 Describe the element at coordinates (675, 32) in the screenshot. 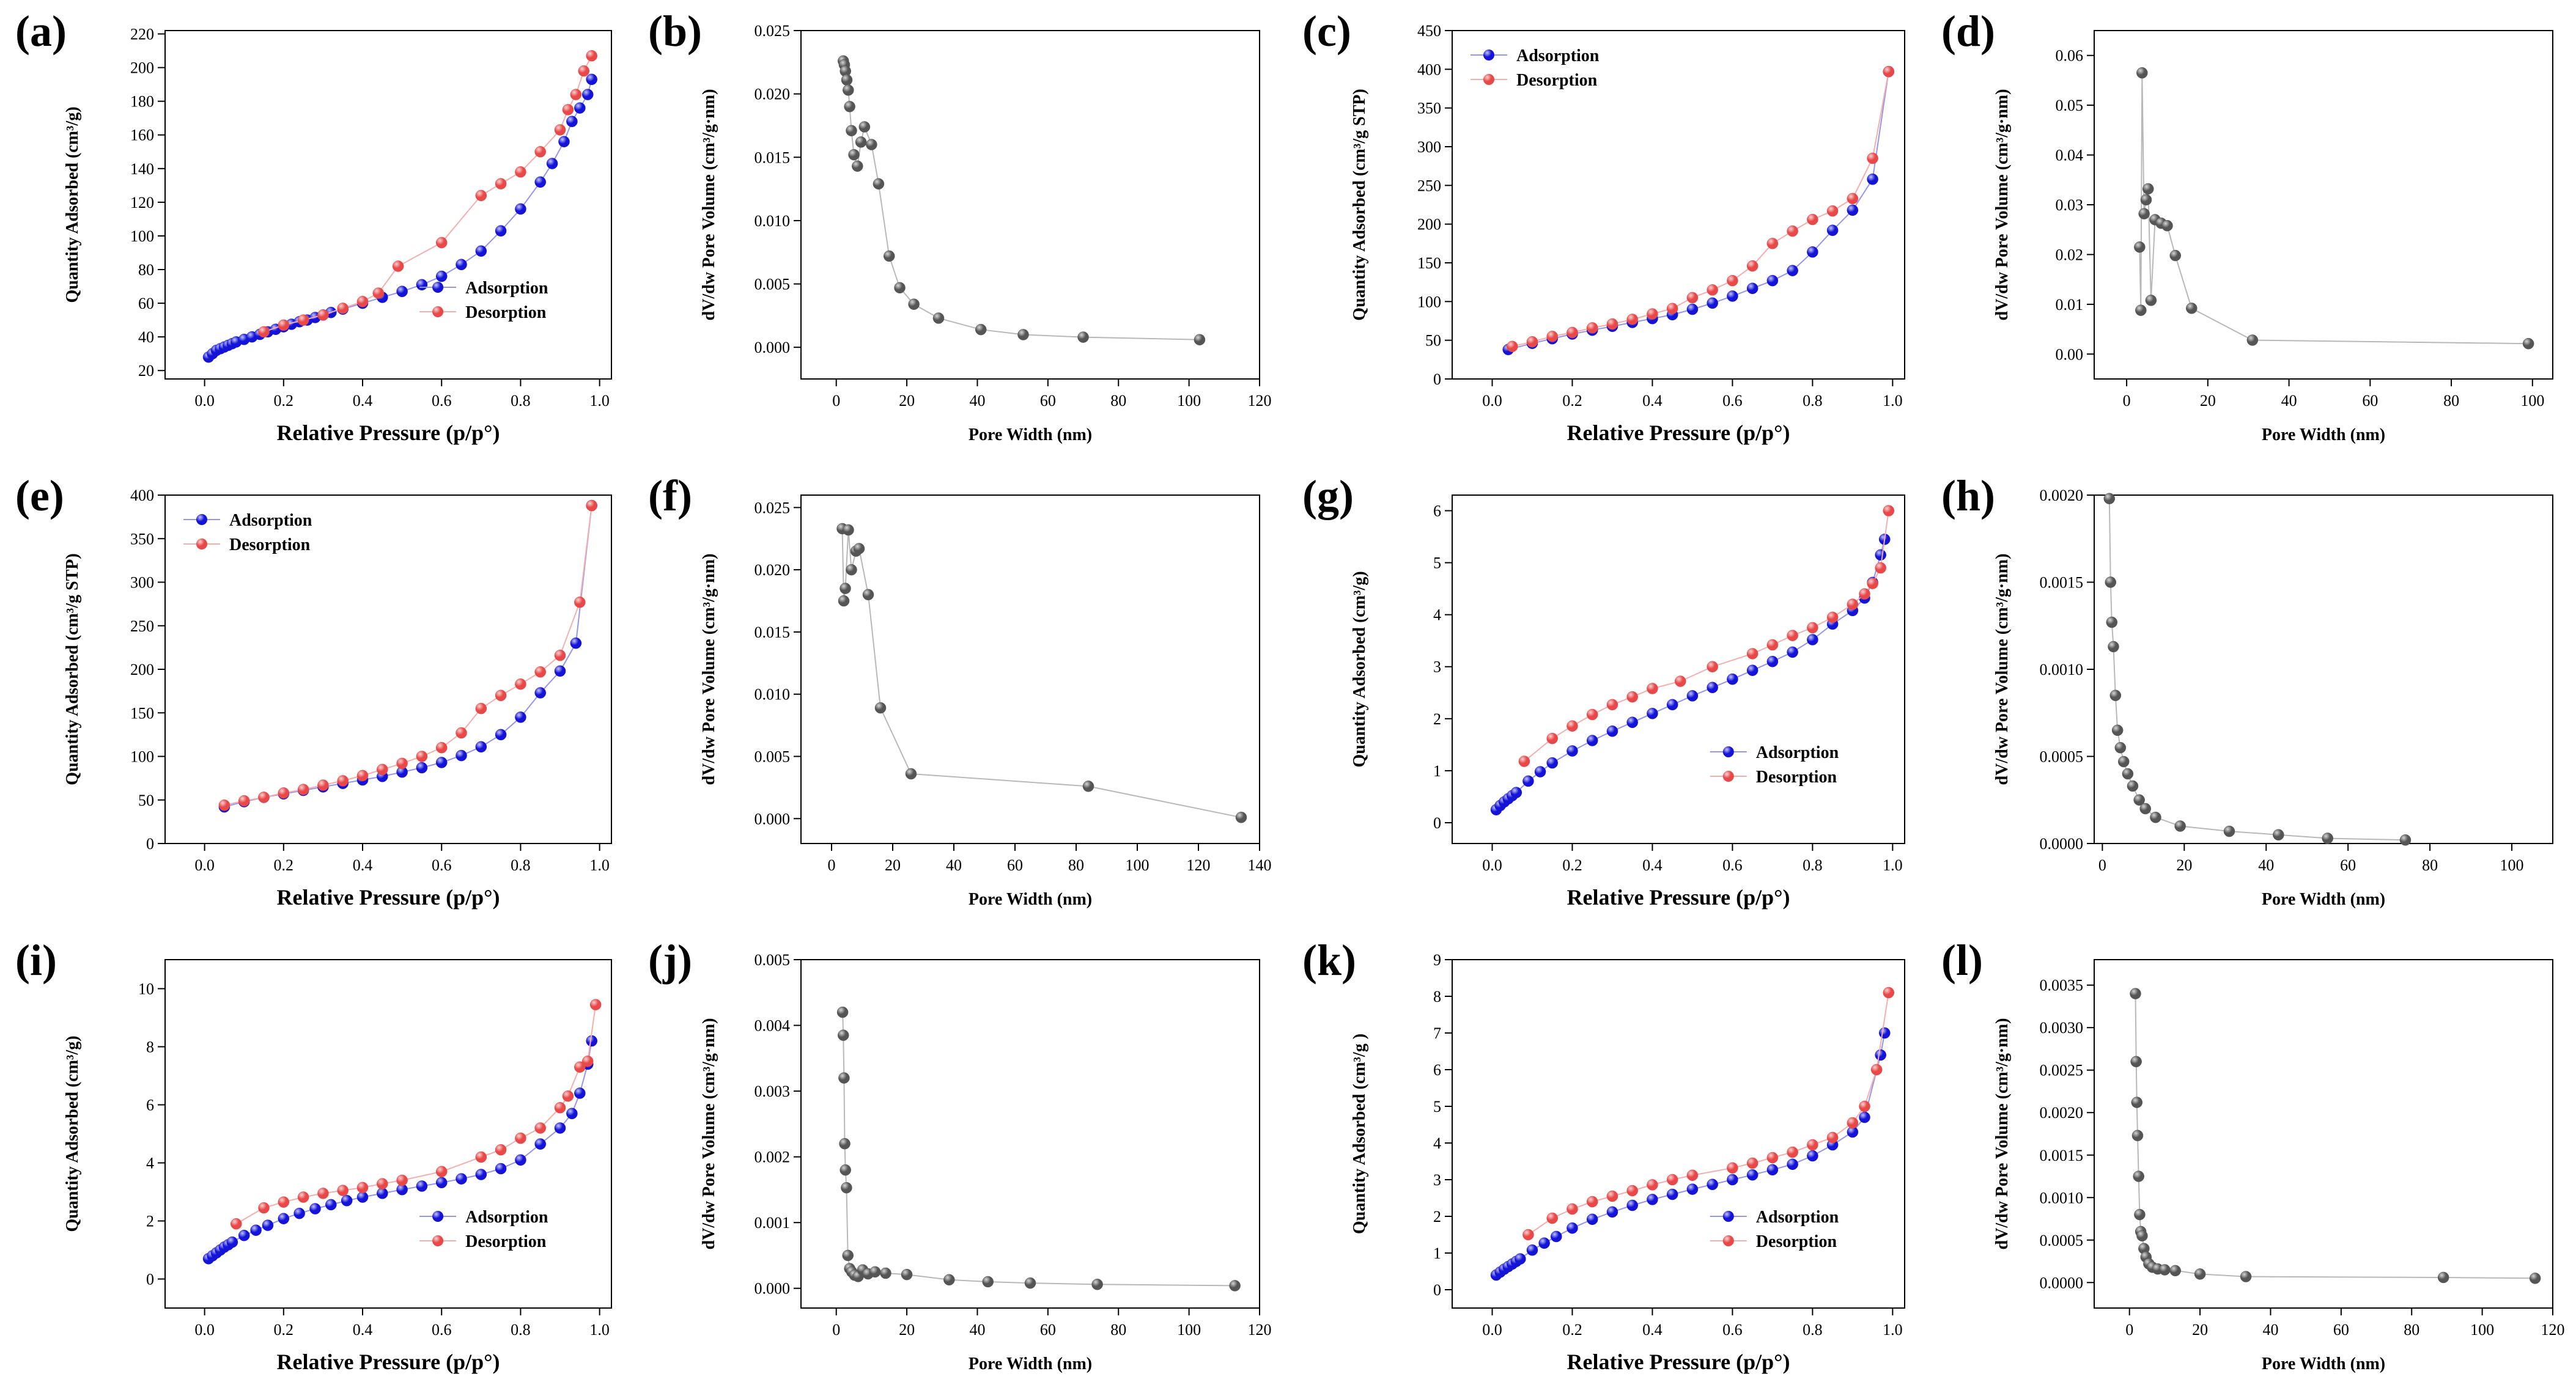

I see `panel-label: (b)` at that location.